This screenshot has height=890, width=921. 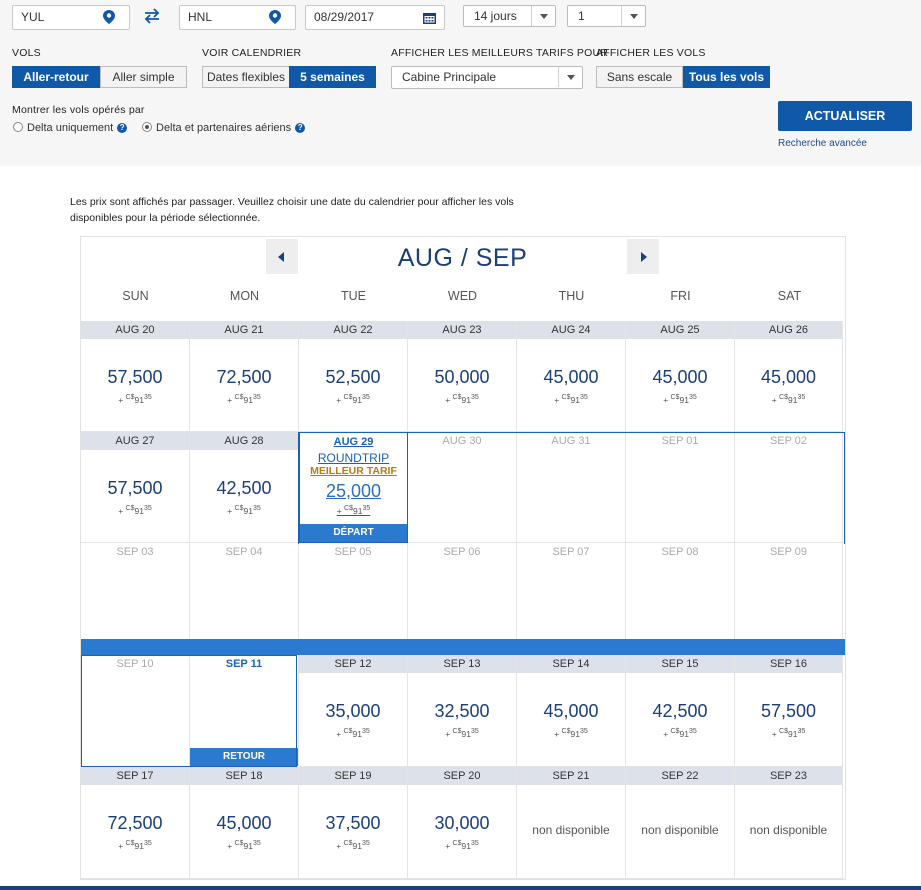 What do you see at coordinates (487, 77) in the screenshot?
I see `cabin-select: Cabine Principale` at bounding box center [487, 77].